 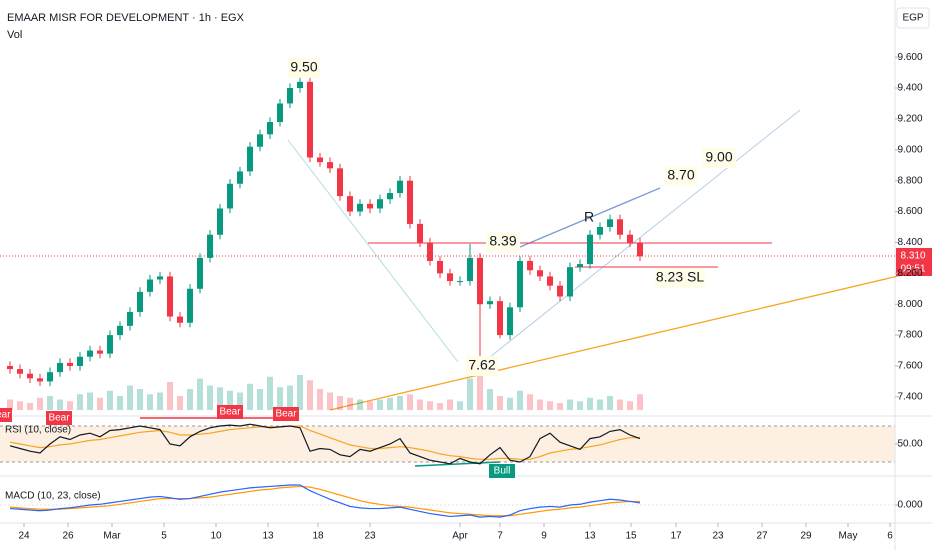 I want to click on x-tick-label: May, so click(x=848, y=536).